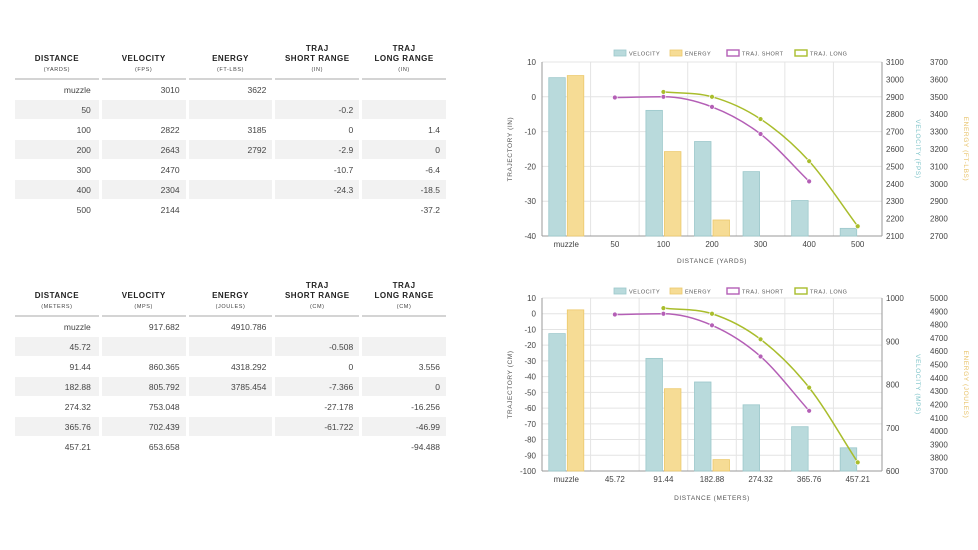 The image size is (978, 550). I want to click on table-cell: 274.32, so click(57, 407).